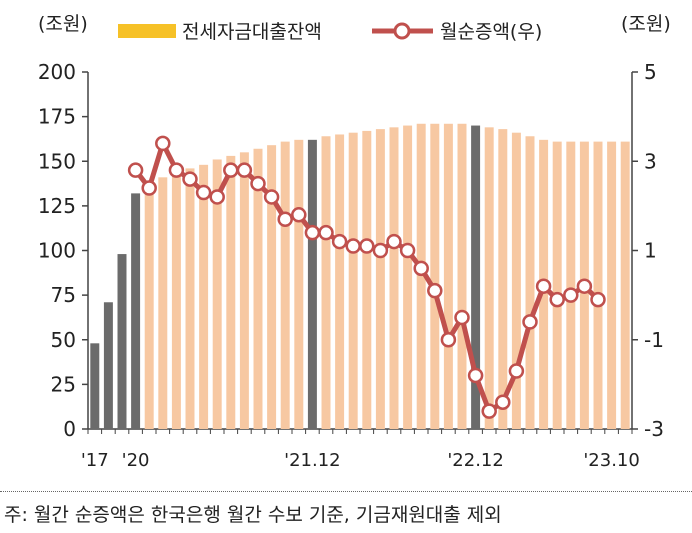 This screenshot has height=533, width=692. What do you see at coordinates (611, 460) in the screenshot?
I see `x-tick-label: '23.10` at bounding box center [611, 460].